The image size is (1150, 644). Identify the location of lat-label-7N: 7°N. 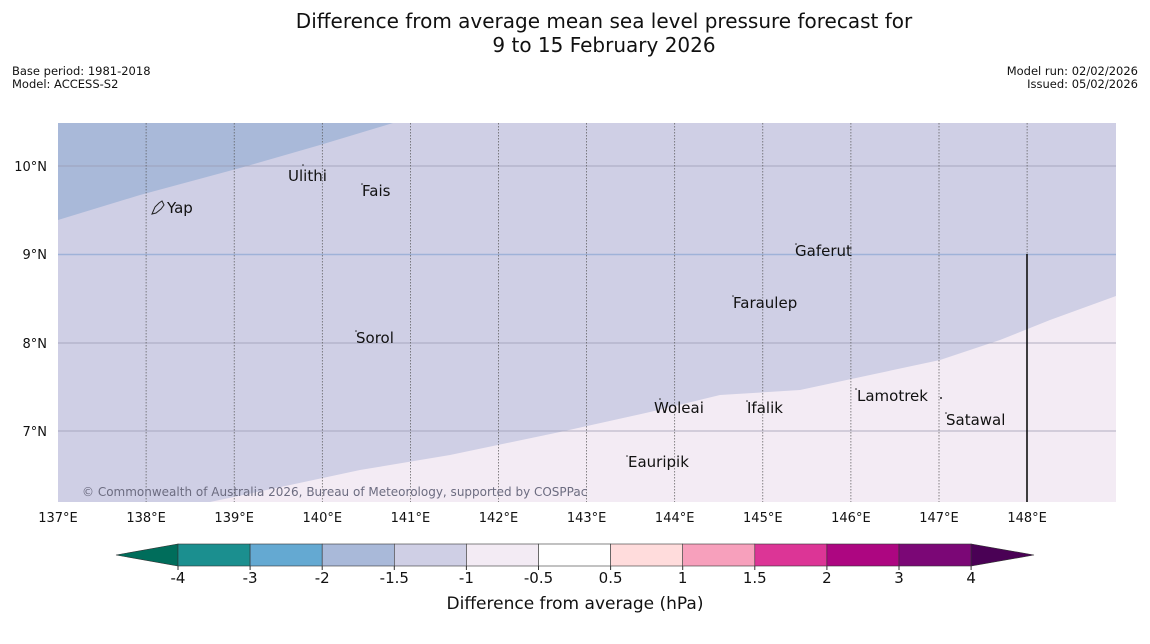
(35, 432).